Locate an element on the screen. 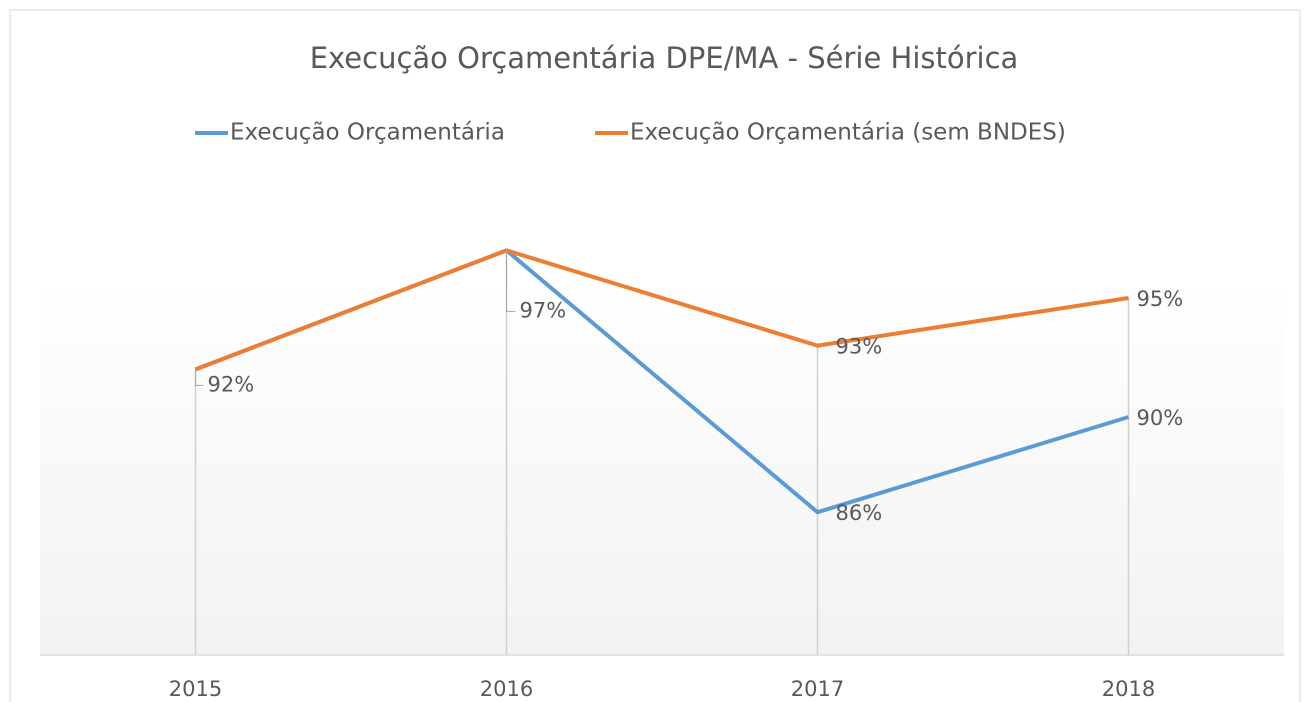  x-tick-label: 2017 is located at coordinates (817, 689).